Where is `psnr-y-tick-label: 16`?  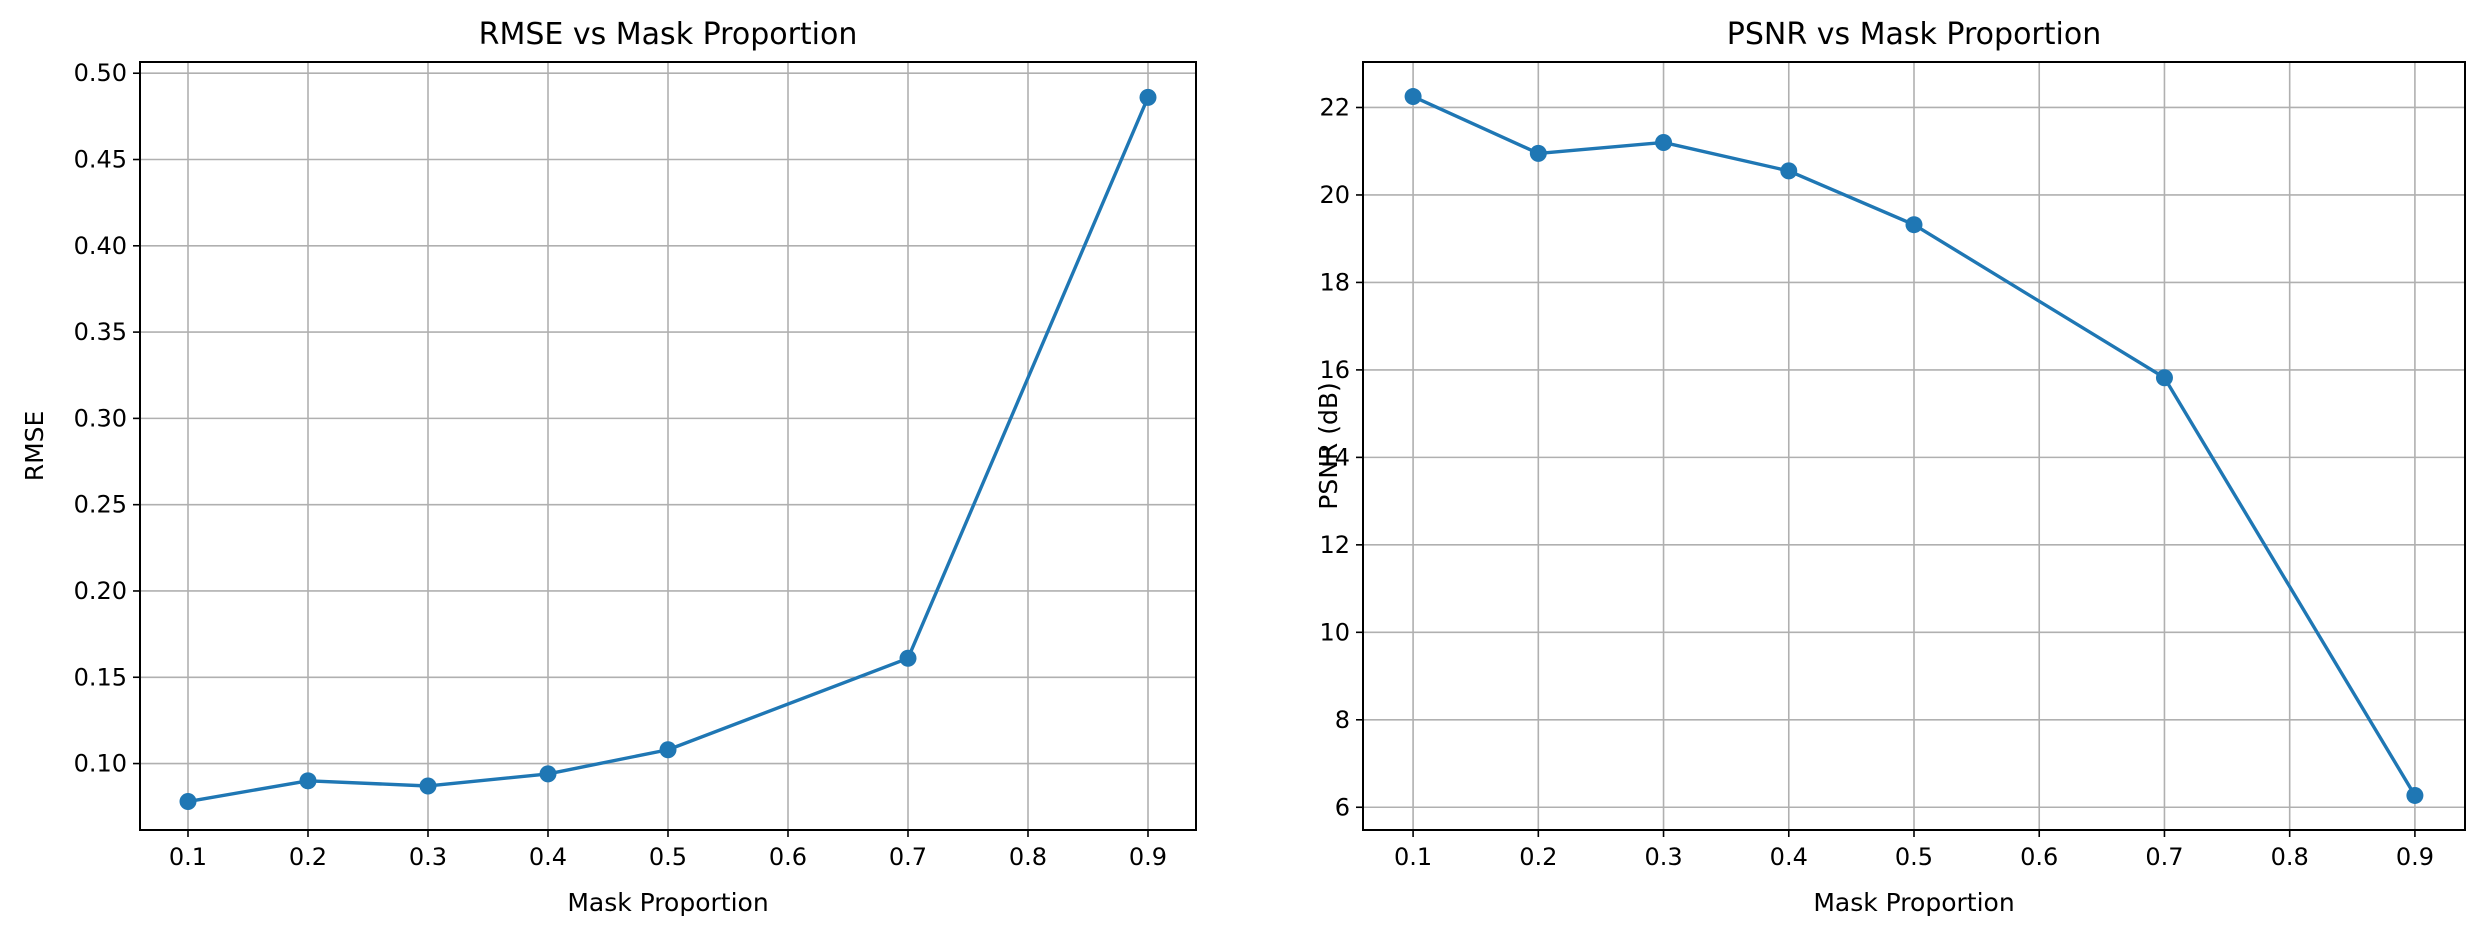
psnr-y-tick-label: 16 is located at coordinates (1334, 370).